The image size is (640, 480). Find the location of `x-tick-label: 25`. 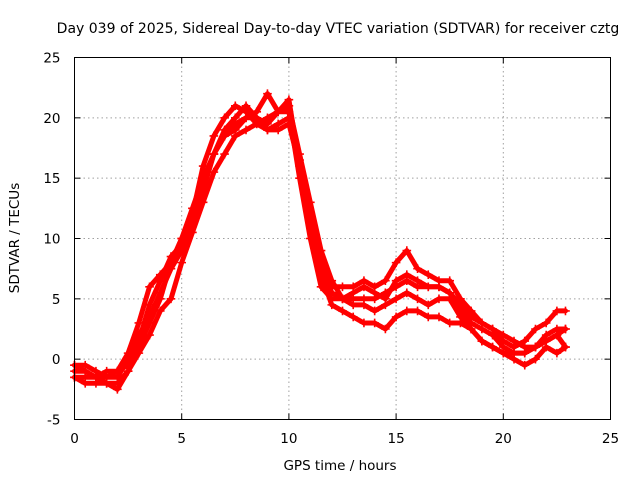

x-tick-label: 25 is located at coordinates (610, 439).